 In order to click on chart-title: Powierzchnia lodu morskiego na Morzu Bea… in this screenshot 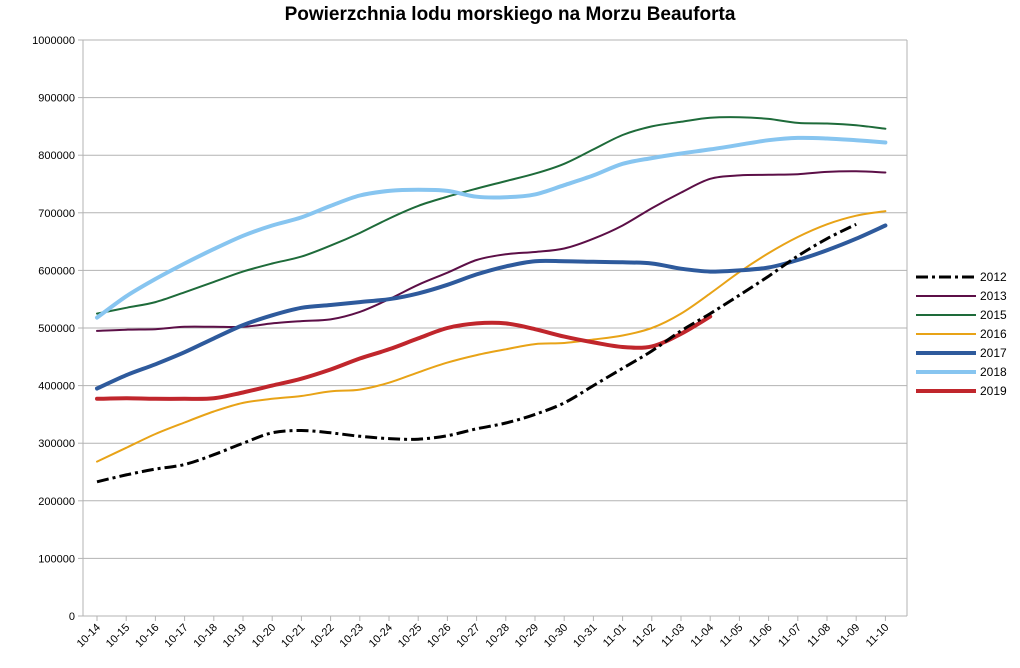, I will do `click(510, 14)`.